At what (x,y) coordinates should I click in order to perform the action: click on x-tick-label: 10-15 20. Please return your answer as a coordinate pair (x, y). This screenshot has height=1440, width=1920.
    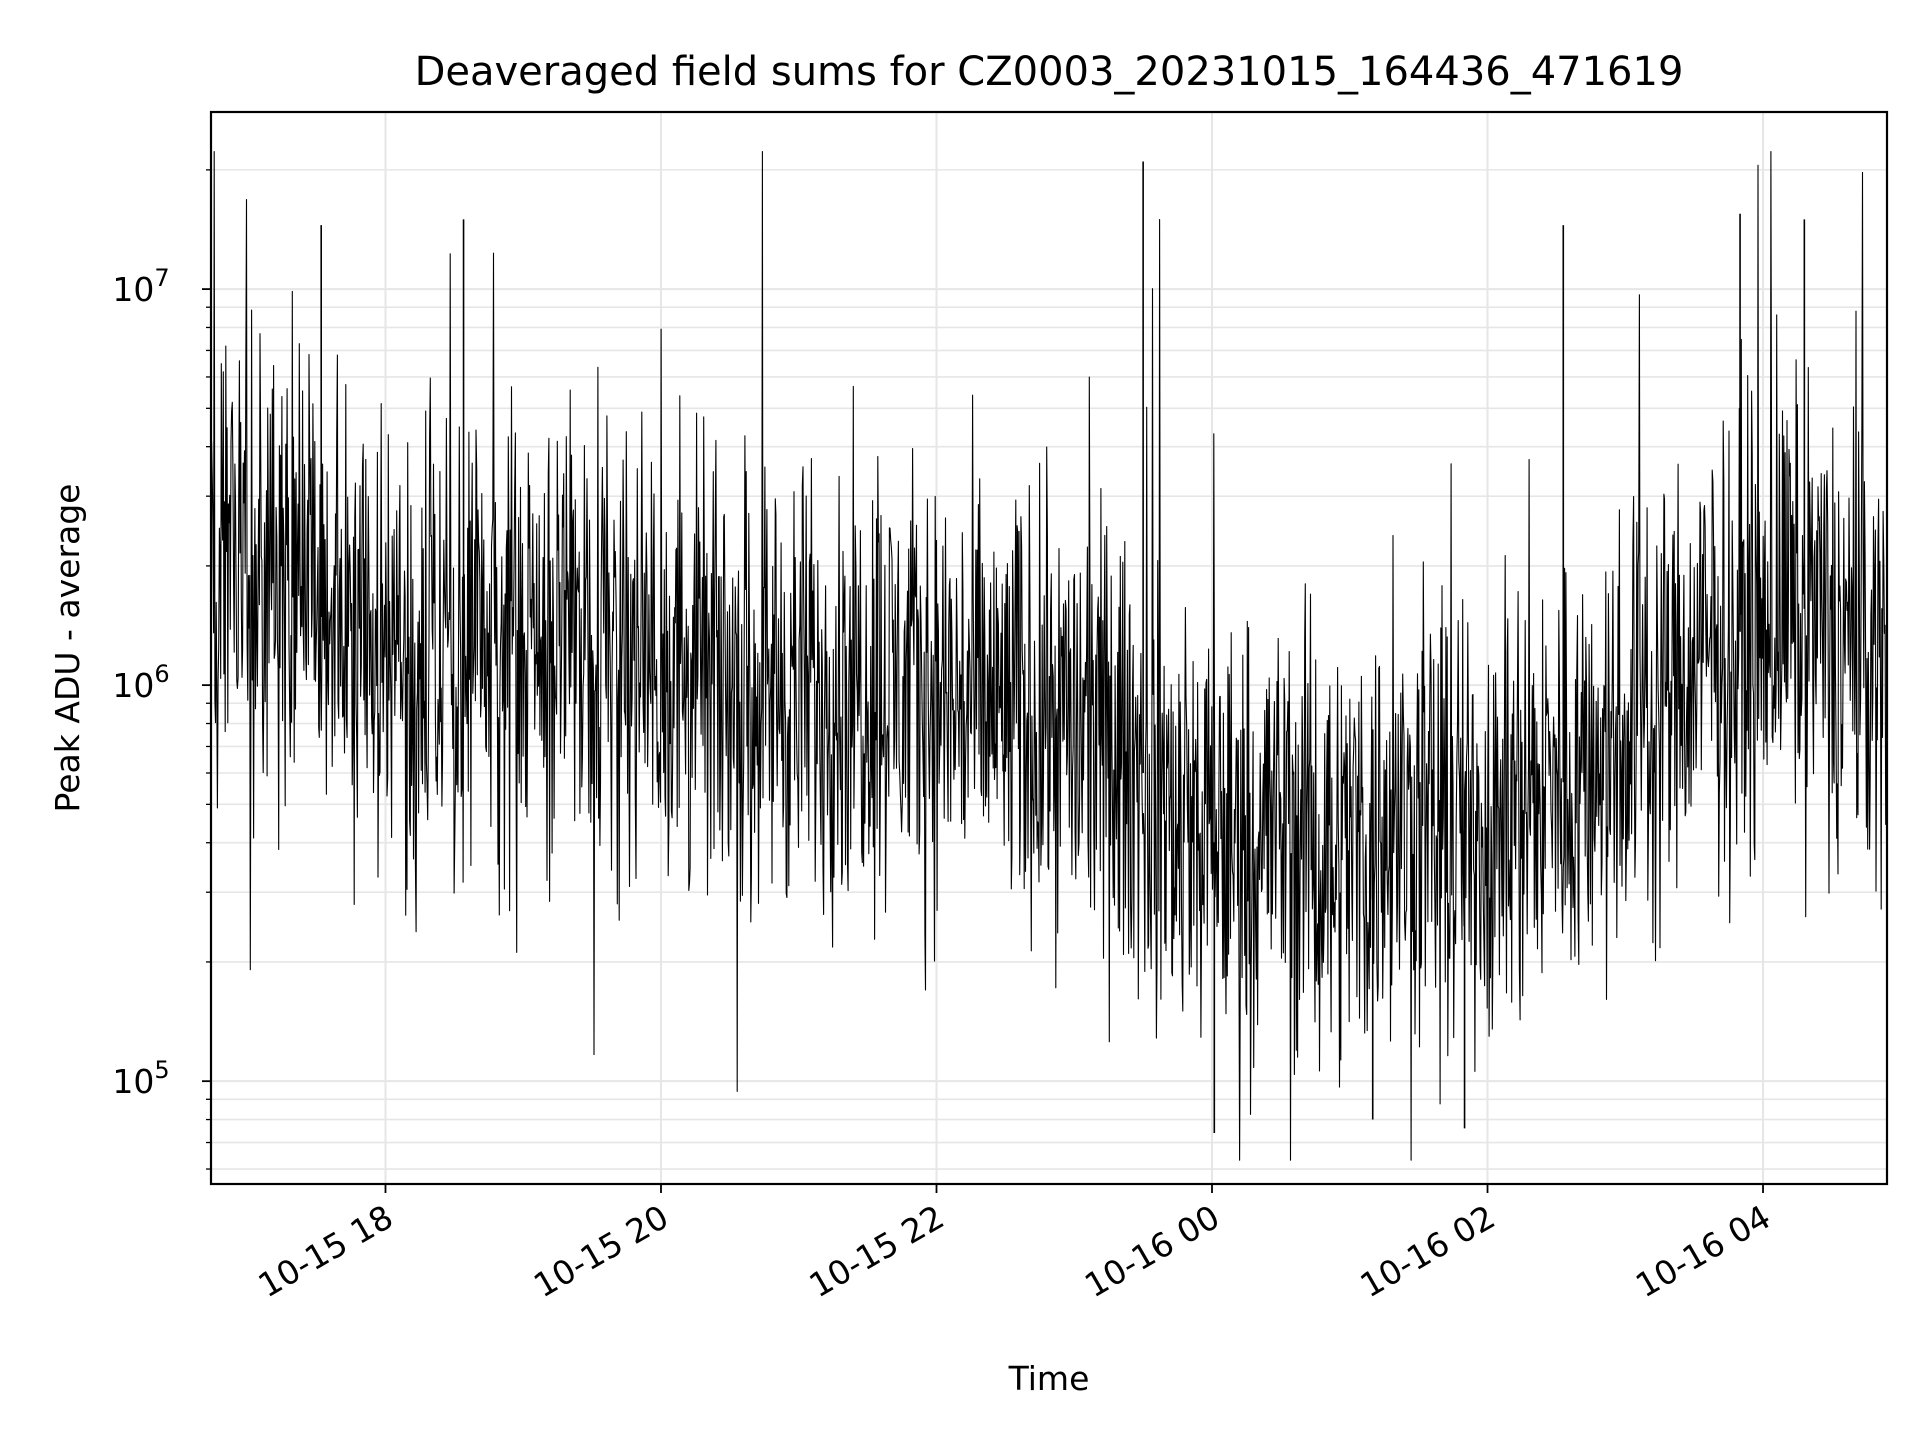
    Looking at the image, I should click on (601, 1251).